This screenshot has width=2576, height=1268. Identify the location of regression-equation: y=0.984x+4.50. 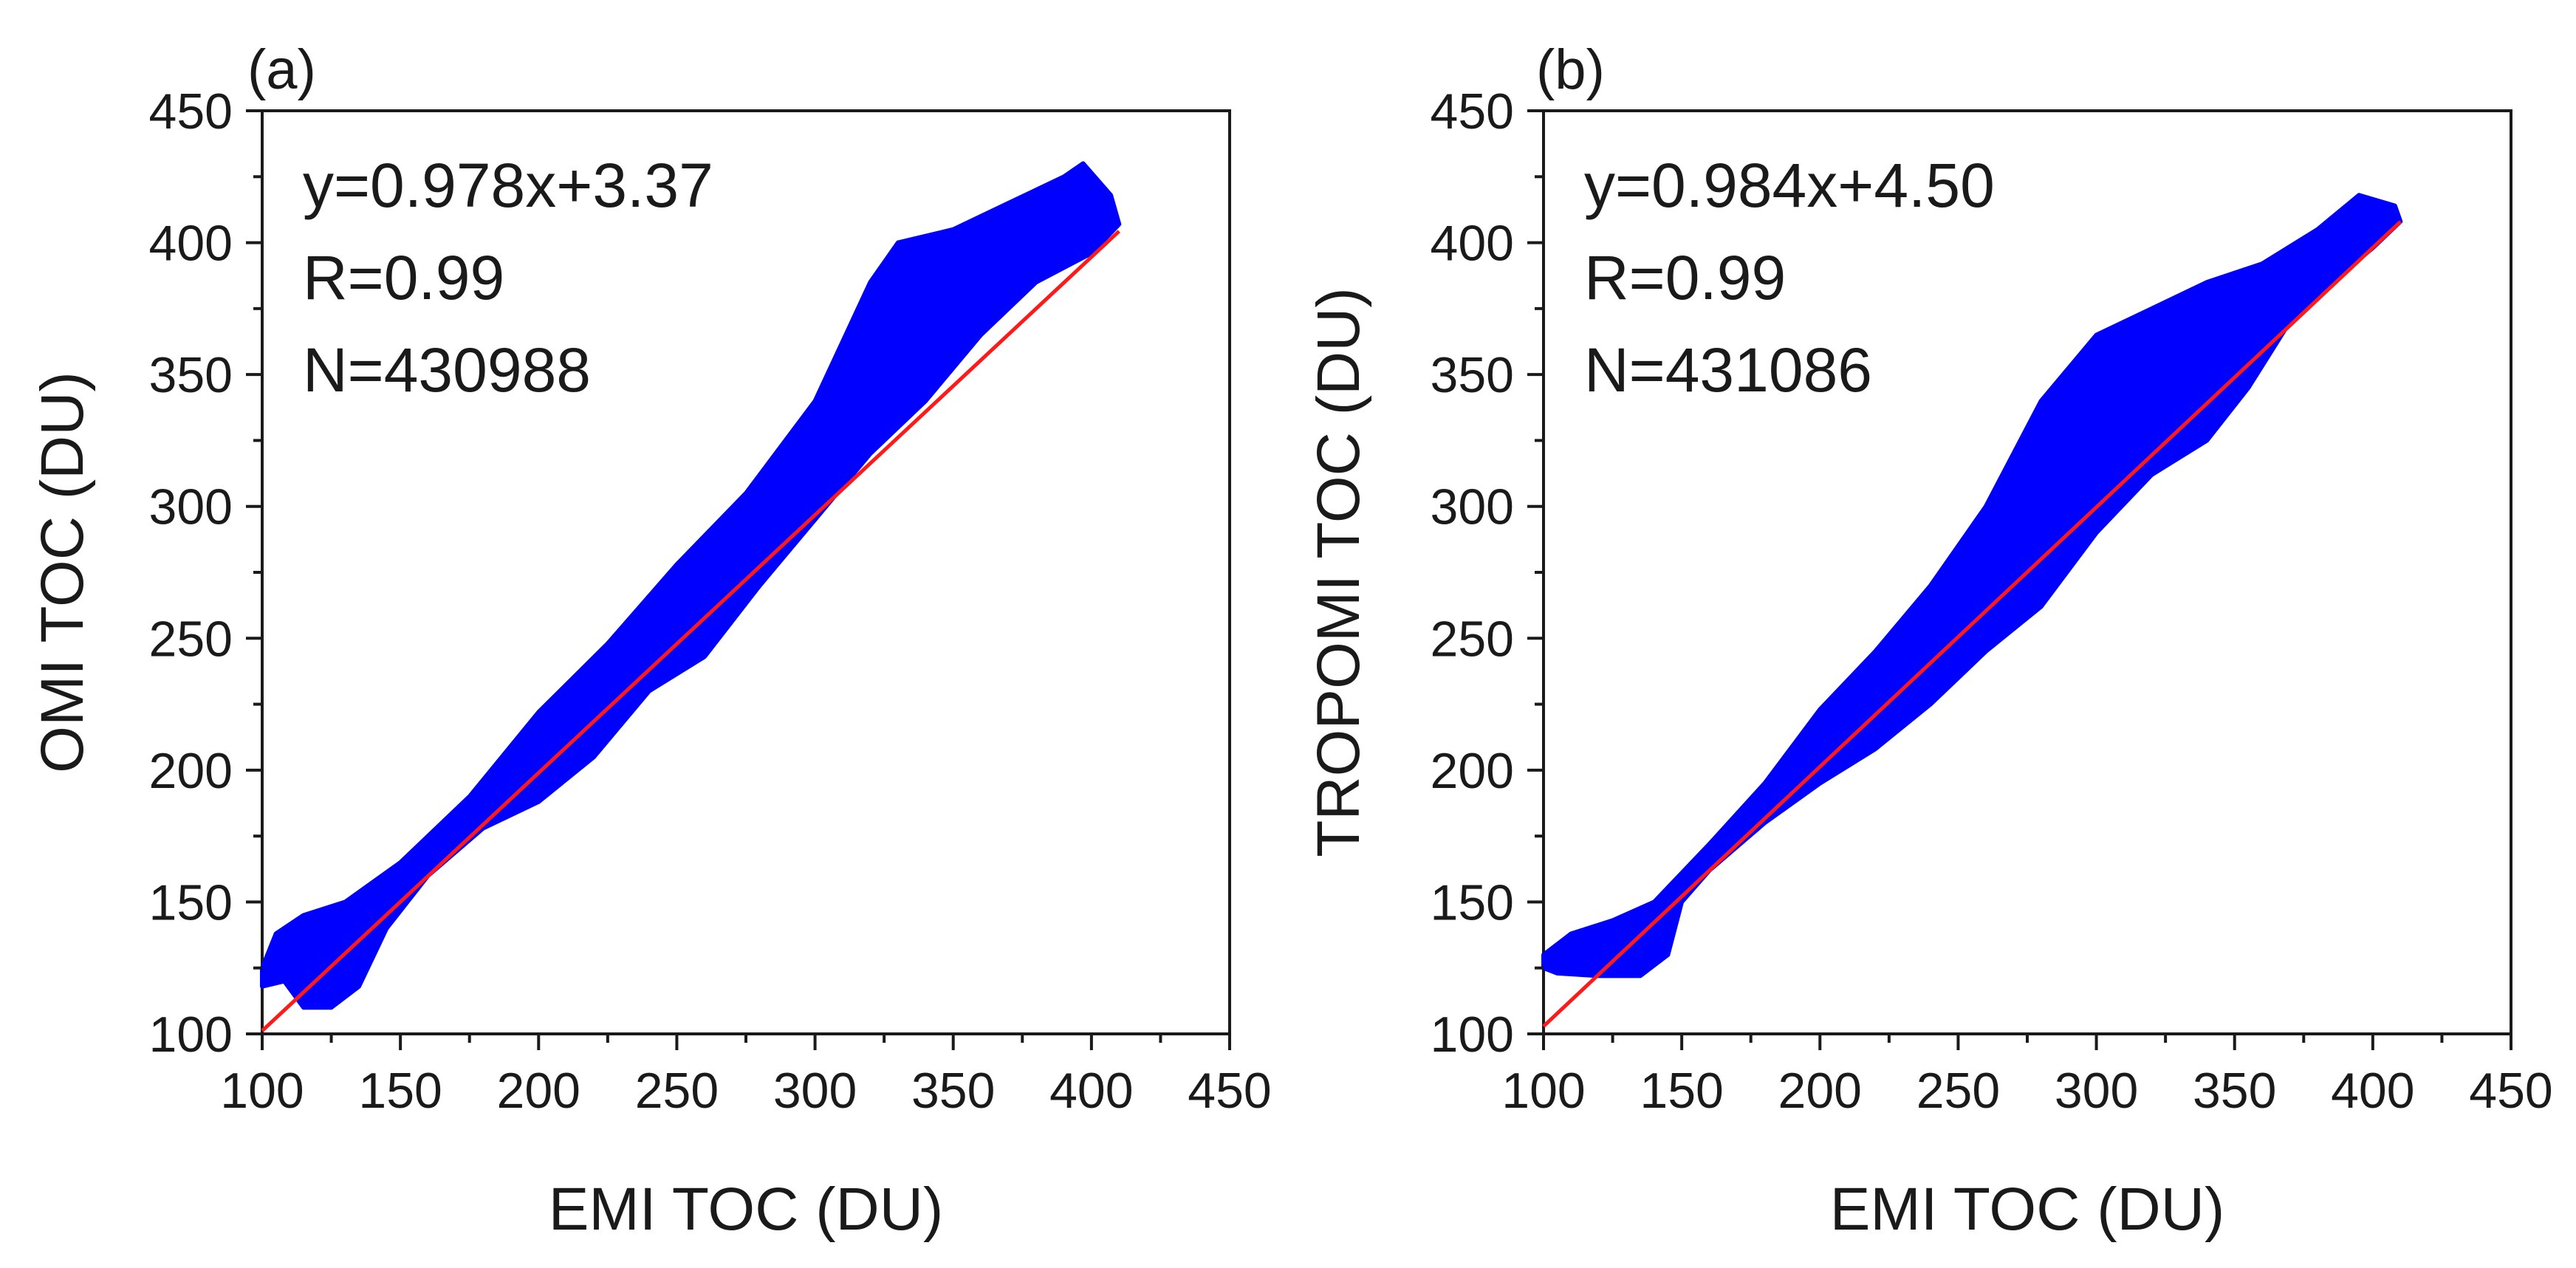
(1789, 186).